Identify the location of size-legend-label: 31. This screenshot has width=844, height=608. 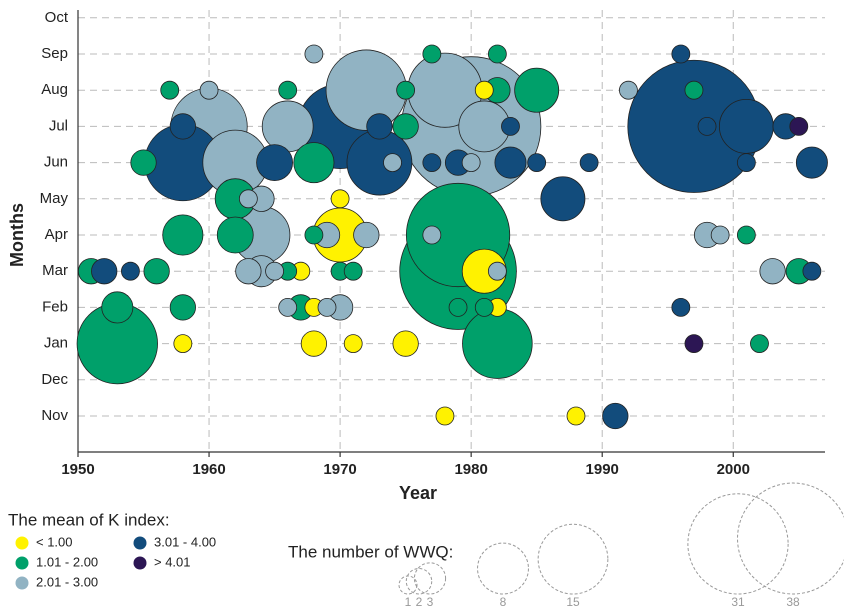
(738, 601).